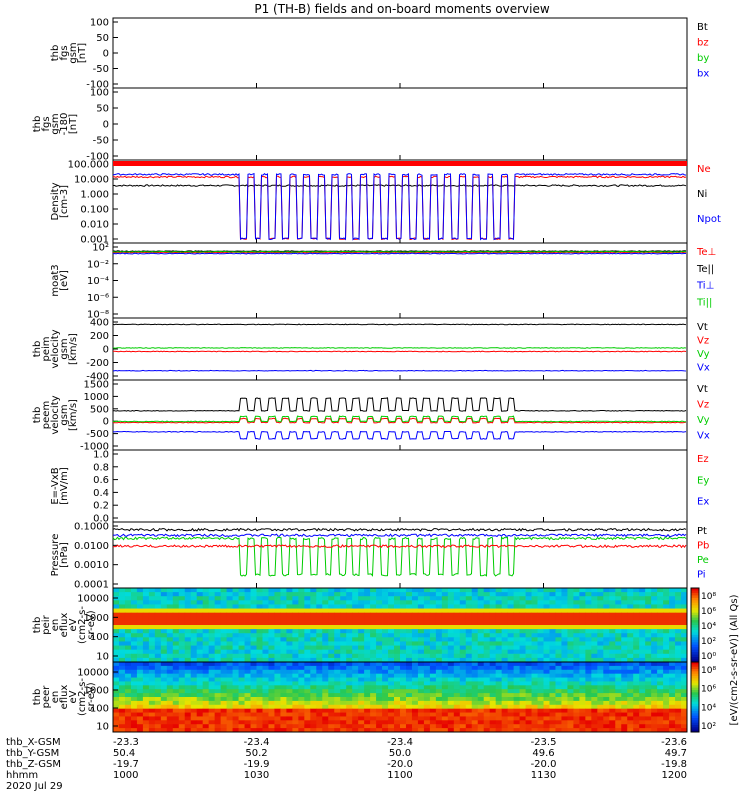  I want to click on series-vt, so click(399, 324).